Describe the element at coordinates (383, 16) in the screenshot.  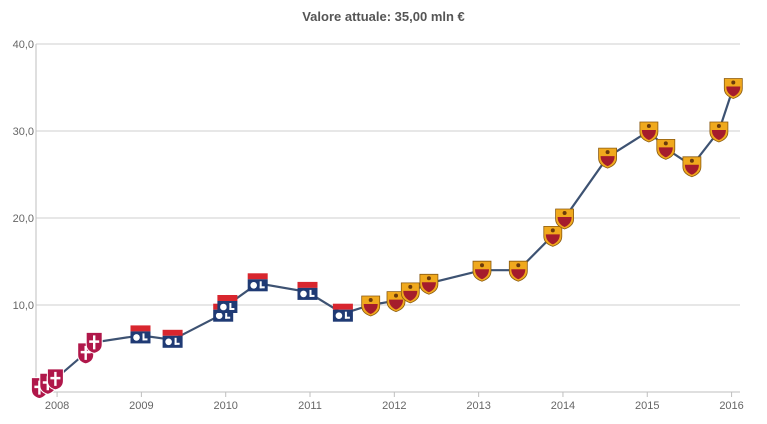
I see `chart-title: Valore attuale: 35,00 mln €` at that location.